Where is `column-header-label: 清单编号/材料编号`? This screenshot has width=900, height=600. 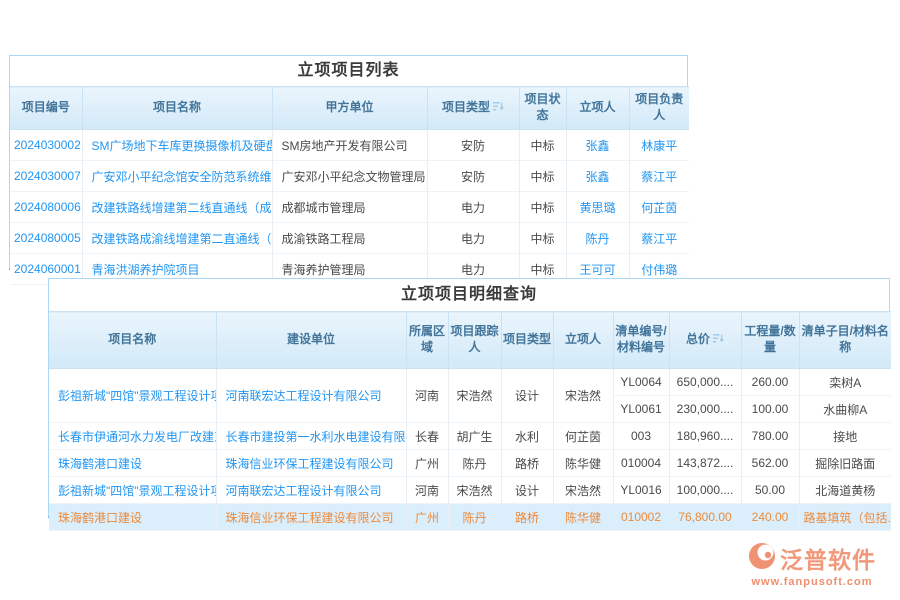 column-header-label: 清单编号/材料编号 is located at coordinates (641, 339).